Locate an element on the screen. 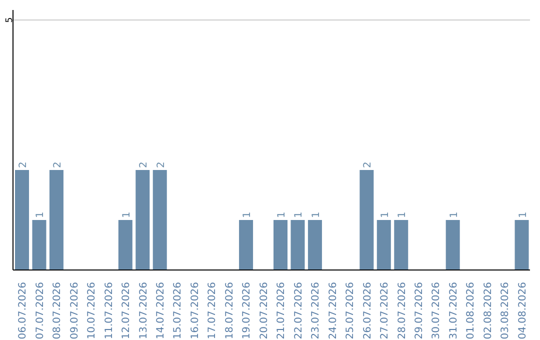 The image size is (540, 340). x-tick-label: 17.07.2026 is located at coordinates (212, 311).